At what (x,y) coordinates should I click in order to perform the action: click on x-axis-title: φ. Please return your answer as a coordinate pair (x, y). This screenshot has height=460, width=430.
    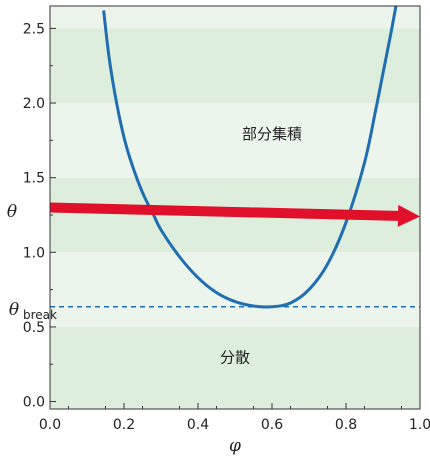
    Looking at the image, I should click on (235, 446).